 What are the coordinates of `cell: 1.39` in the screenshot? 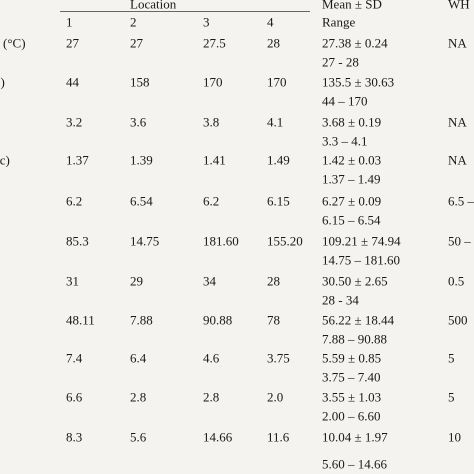 It's located at (141, 160).